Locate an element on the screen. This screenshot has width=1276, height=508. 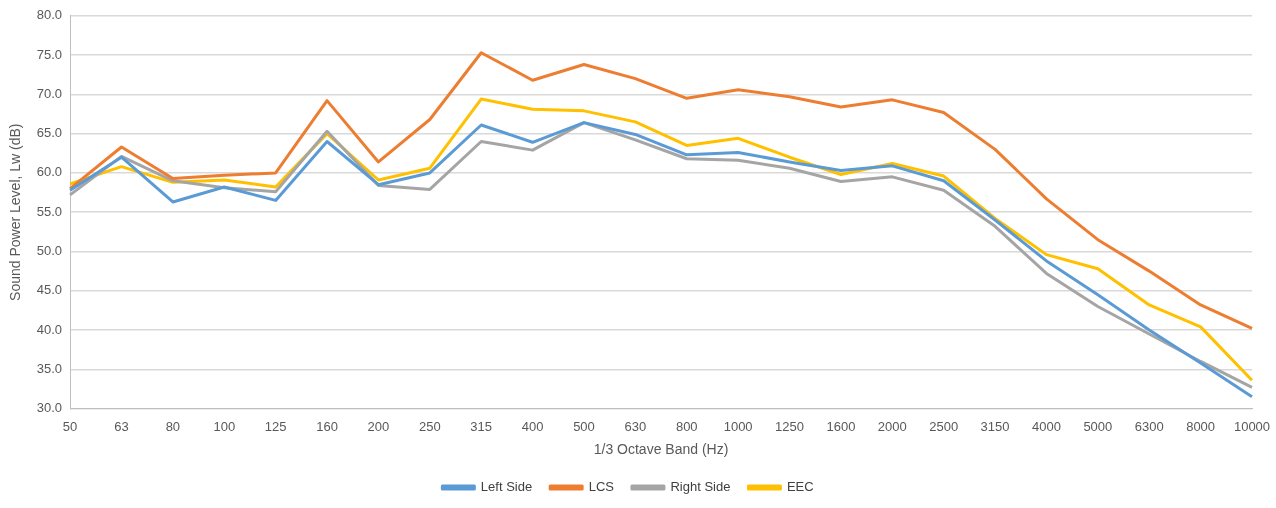
x-tick-label: 100 is located at coordinates (224, 426).